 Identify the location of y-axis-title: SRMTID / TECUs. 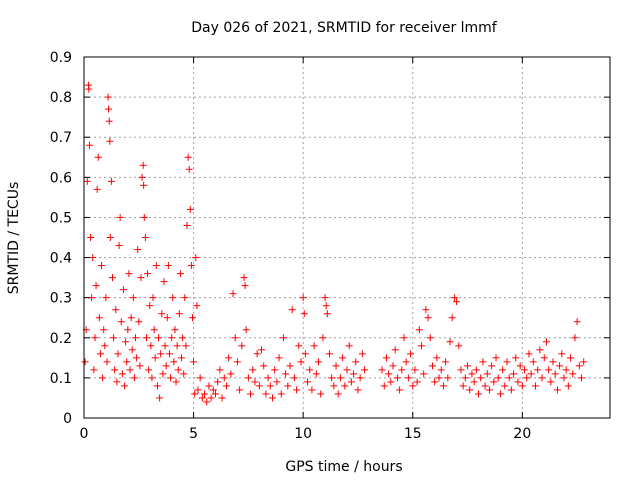
(14, 238).